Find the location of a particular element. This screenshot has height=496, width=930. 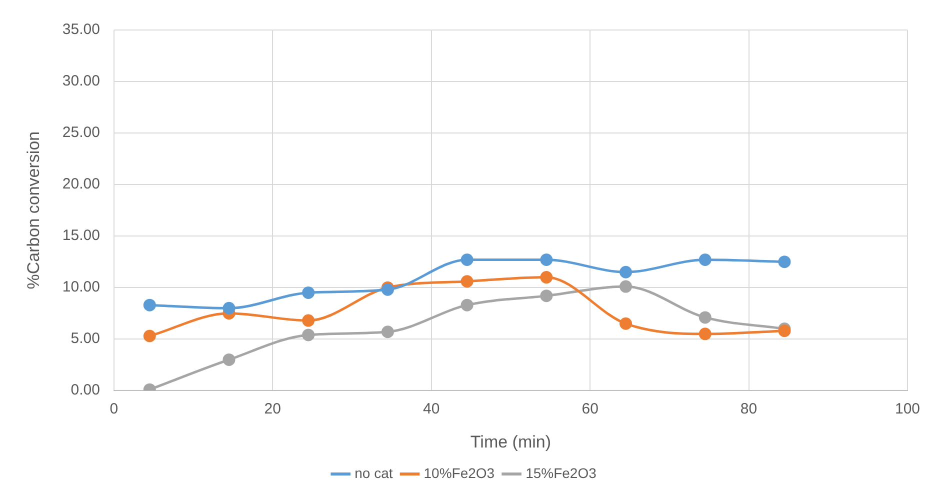

y-tick-label: 30.00 is located at coordinates (81, 81).